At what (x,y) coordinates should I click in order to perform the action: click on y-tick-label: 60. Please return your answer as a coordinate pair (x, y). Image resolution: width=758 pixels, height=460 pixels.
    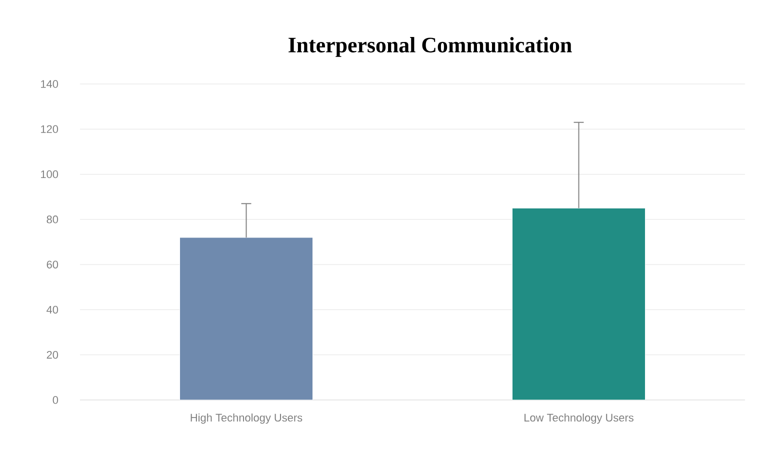
    Looking at the image, I should click on (52, 264).